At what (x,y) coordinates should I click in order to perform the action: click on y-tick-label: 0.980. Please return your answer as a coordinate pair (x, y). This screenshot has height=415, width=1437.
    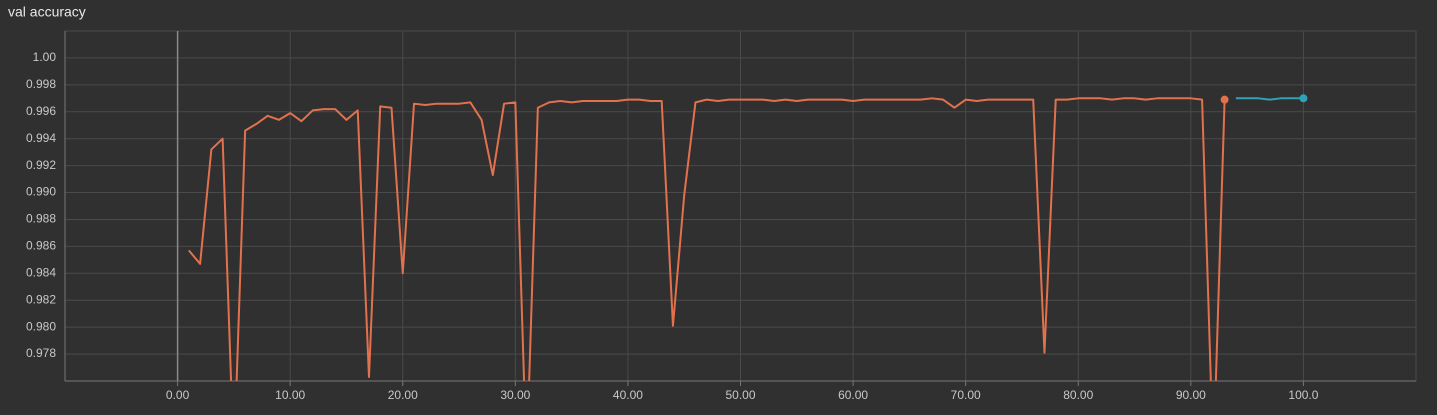
    Looking at the image, I should click on (41, 326).